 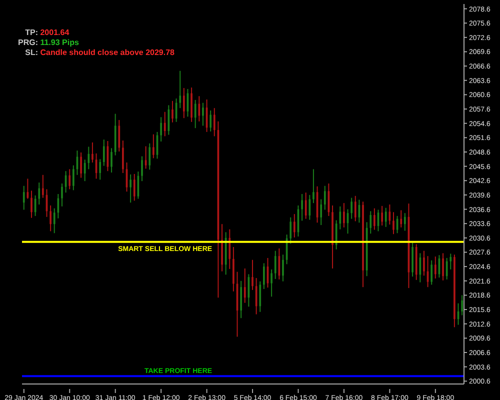 What do you see at coordinates (99, 53) in the screenshot?
I see `annotation: SL: Candle should close above 2029.78` at bounding box center [99, 53].